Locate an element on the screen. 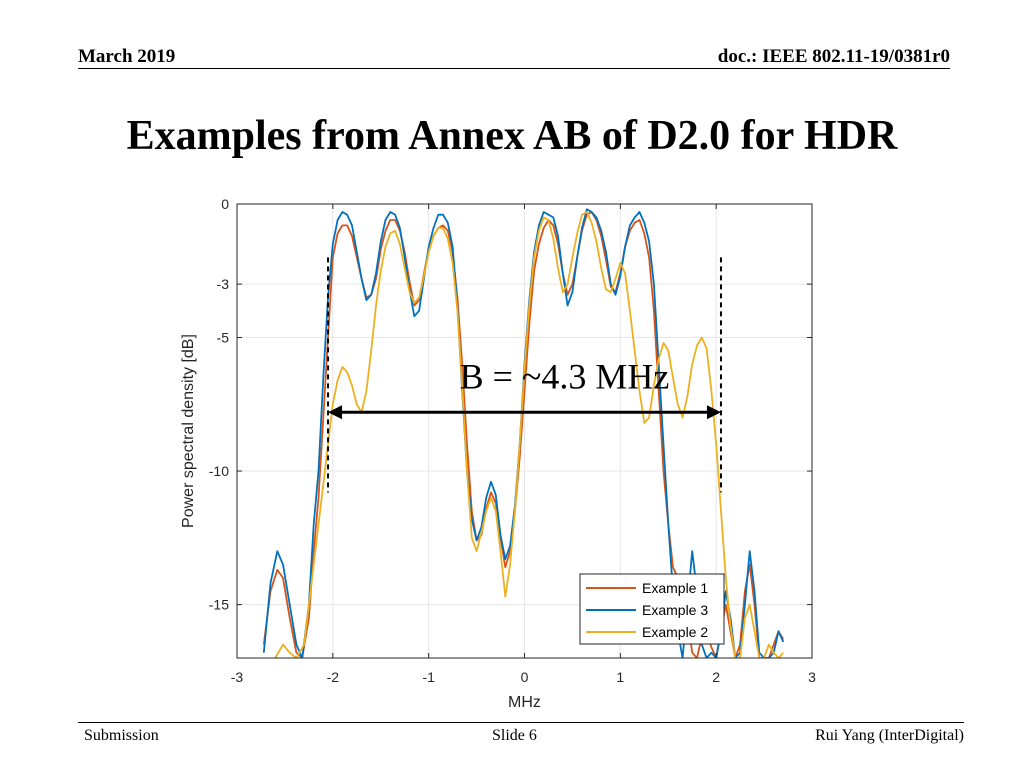 This screenshot has width=1024, height=768. x-axis-label: MHz is located at coordinates (524, 702).